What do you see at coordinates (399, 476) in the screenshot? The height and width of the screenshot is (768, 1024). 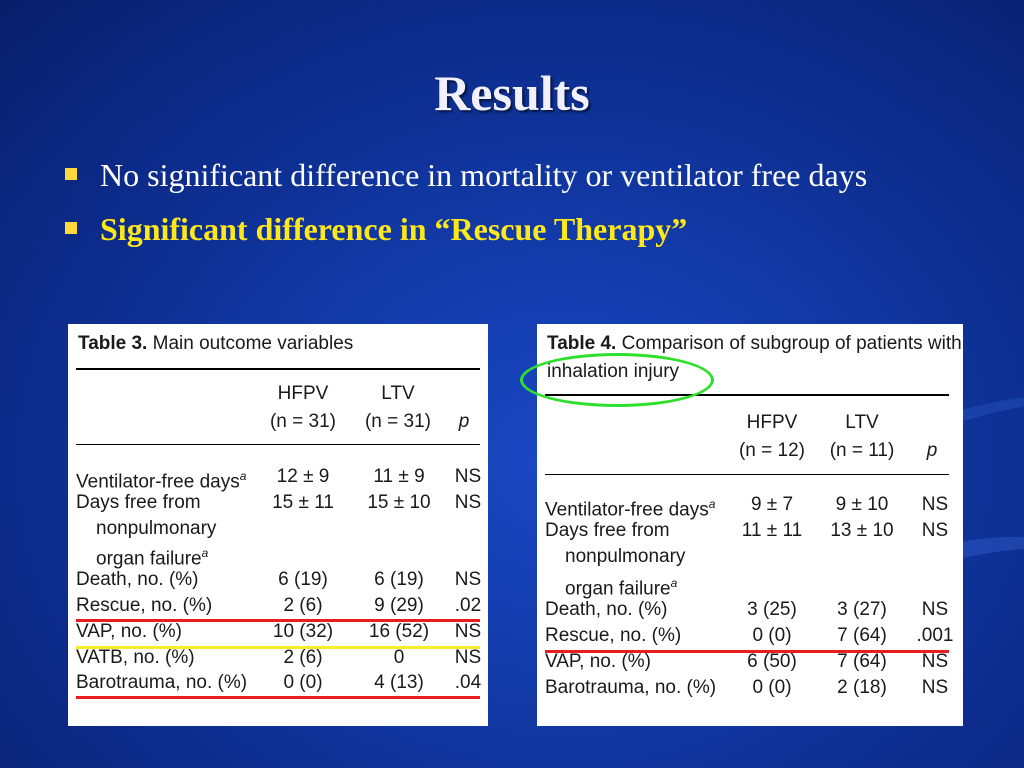 I see `cell-ltv: 11 ± 9` at bounding box center [399, 476].